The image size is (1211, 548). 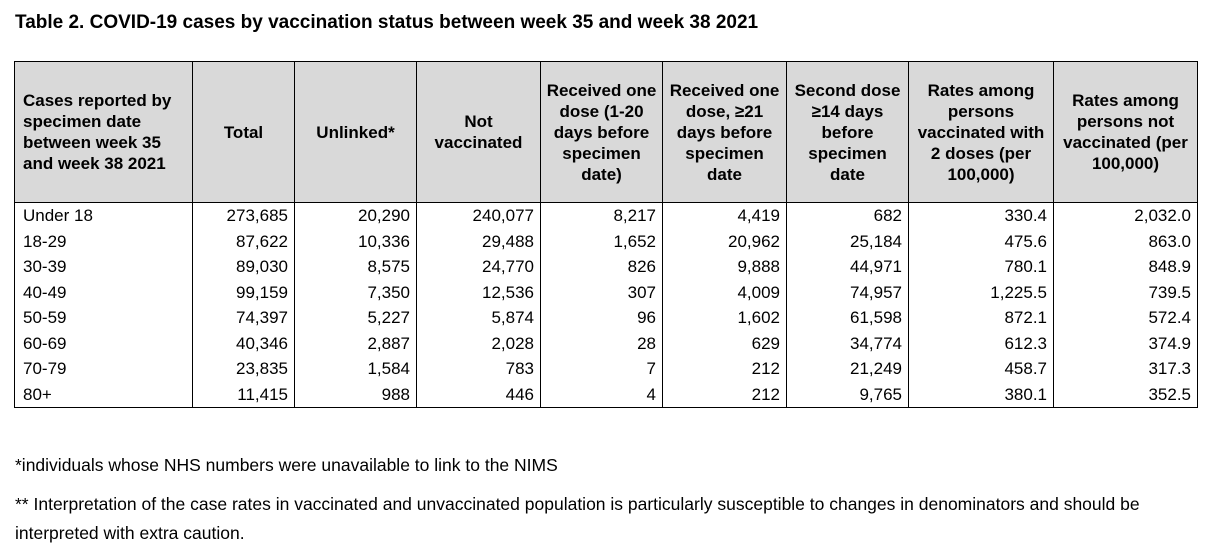 What do you see at coordinates (355, 292) in the screenshot?
I see `table-cell: 7,350` at bounding box center [355, 292].